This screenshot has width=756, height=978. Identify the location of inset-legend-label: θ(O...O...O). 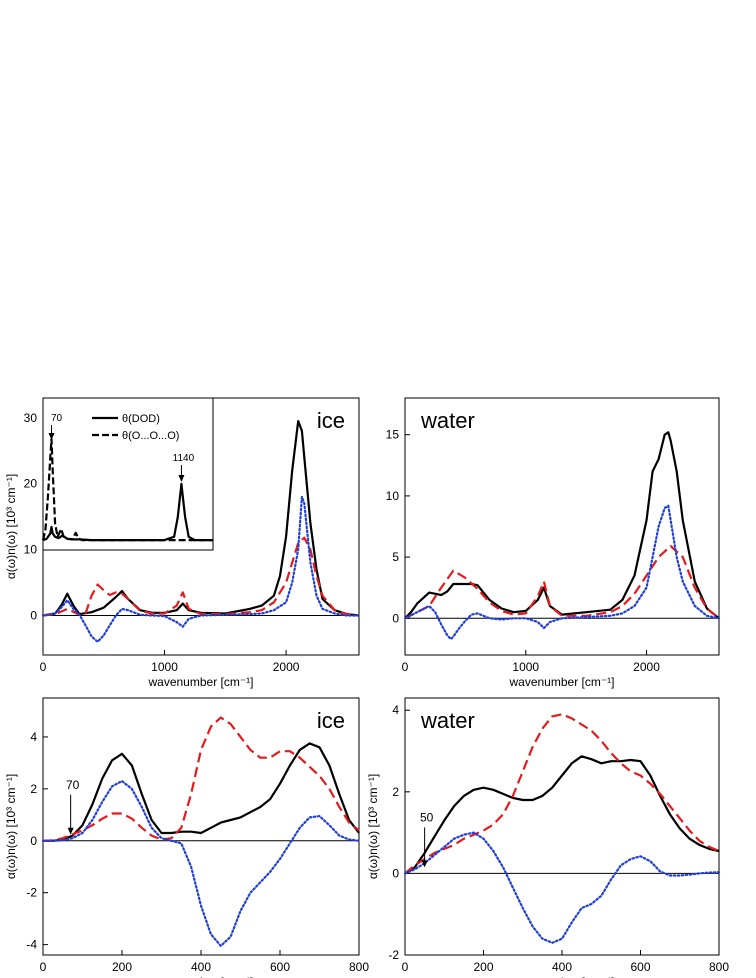
(150, 436).